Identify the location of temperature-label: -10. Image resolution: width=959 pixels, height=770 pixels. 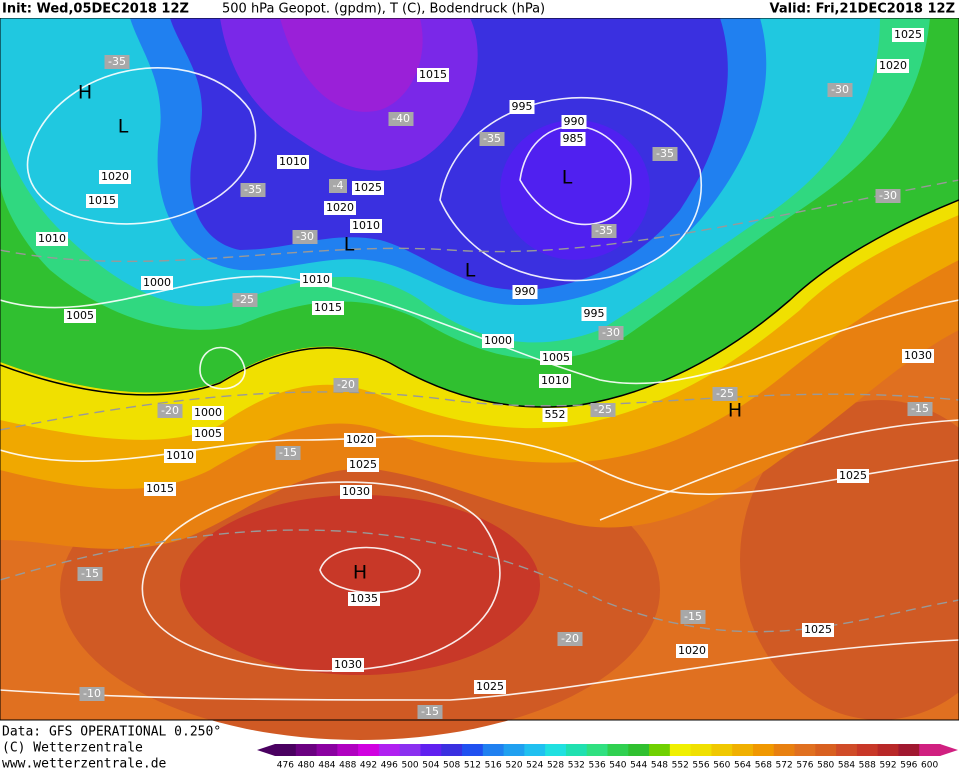
(92, 693).